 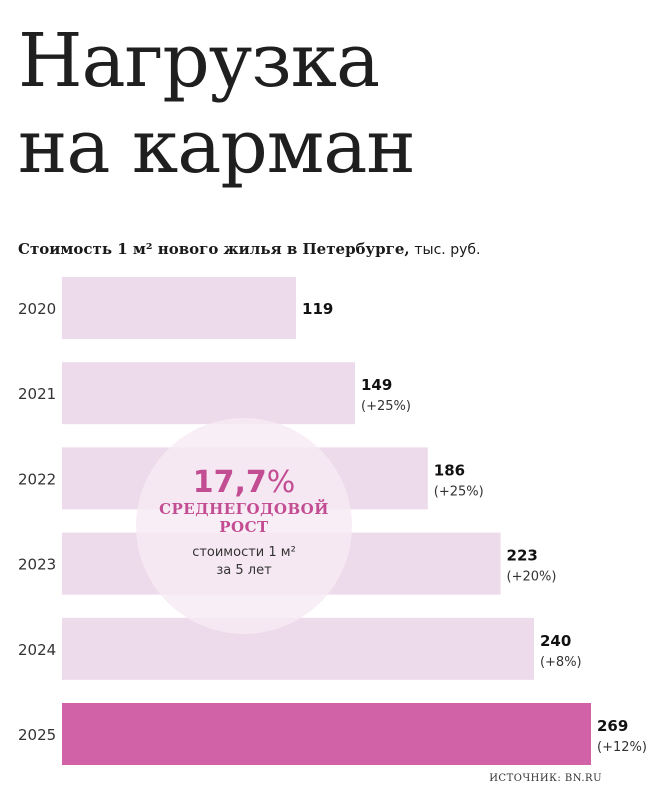 I want to click on callout-caption-3: стоимости 1 м², so click(x=244, y=552).